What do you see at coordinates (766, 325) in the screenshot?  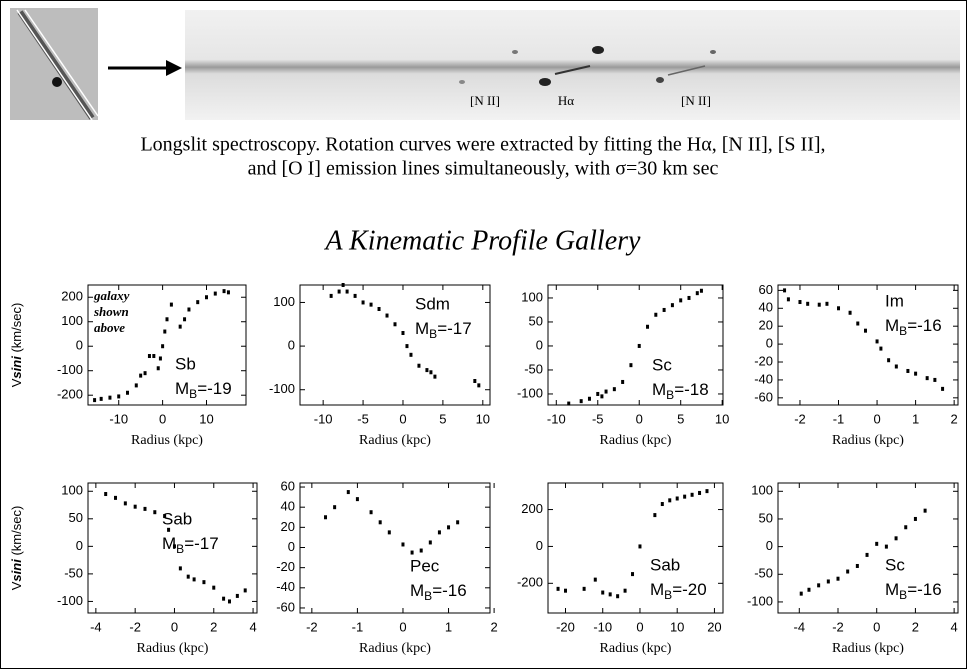 I see `y-tick-label: 20` at bounding box center [766, 325].